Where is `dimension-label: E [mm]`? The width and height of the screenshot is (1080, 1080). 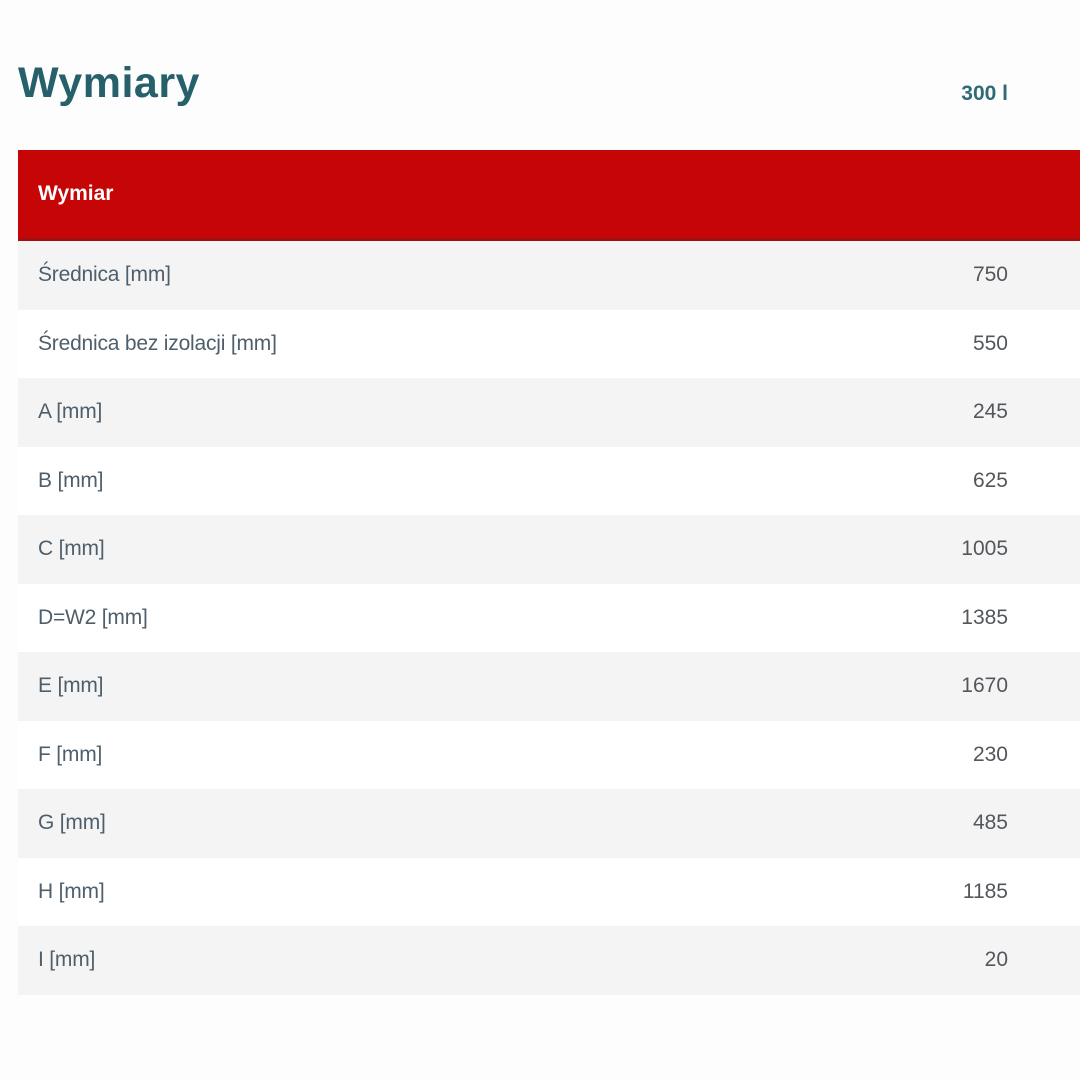 dimension-label: E [mm] is located at coordinates (71, 686).